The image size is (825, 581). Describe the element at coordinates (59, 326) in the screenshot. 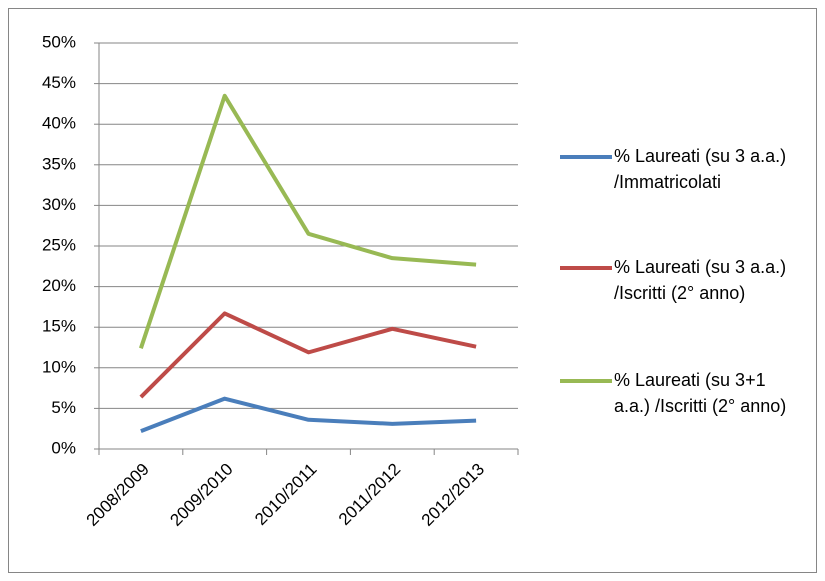

I see `y-tick-label: 15%` at that location.